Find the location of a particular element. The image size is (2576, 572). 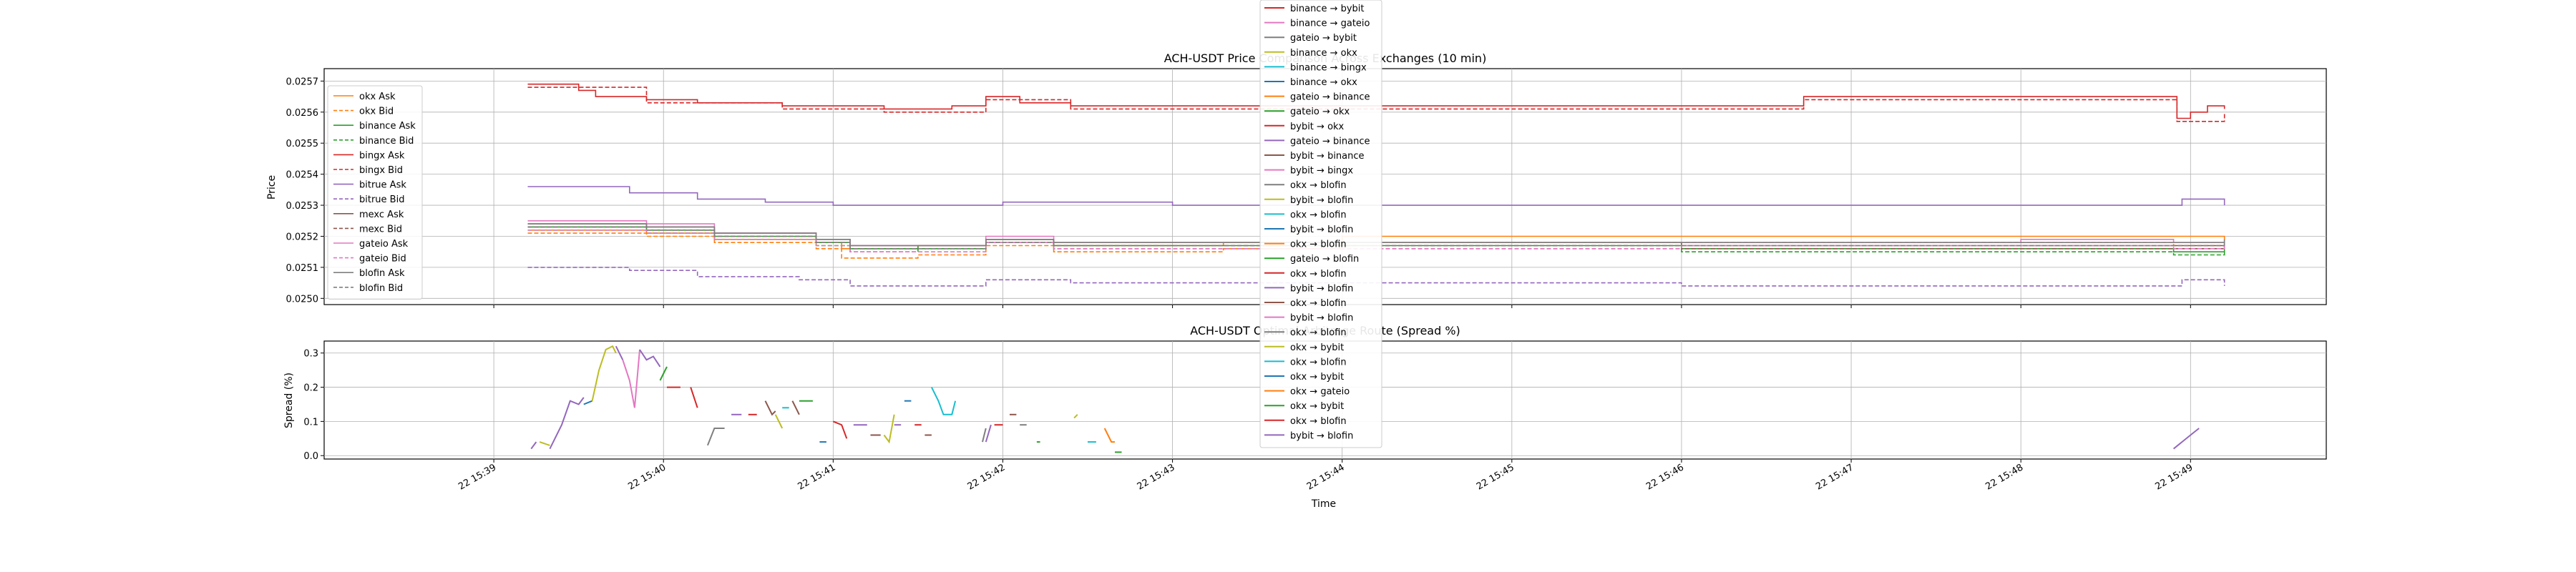

spread-x-tick-label: 22 15:47 is located at coordinates (1834, 477).